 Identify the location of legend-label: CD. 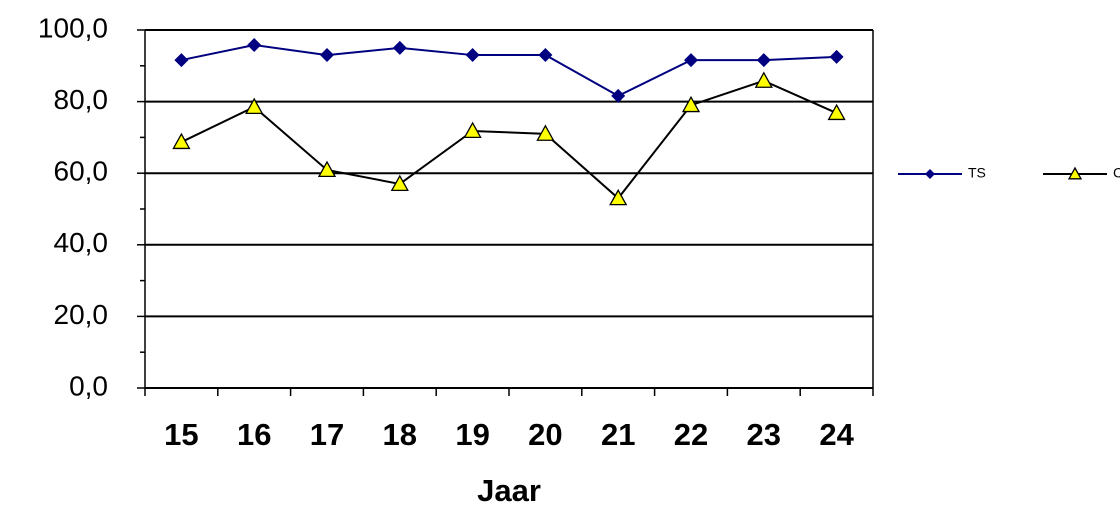
(1116, 173).